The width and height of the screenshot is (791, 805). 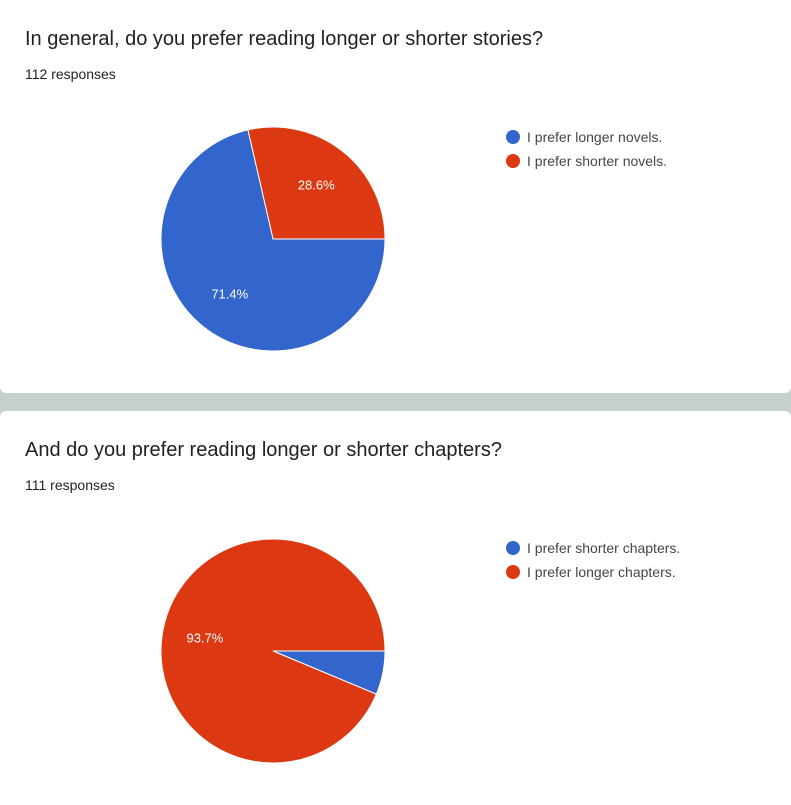 I want to click on slice-percent-label: 93.7%, so click(x=204, y=637).